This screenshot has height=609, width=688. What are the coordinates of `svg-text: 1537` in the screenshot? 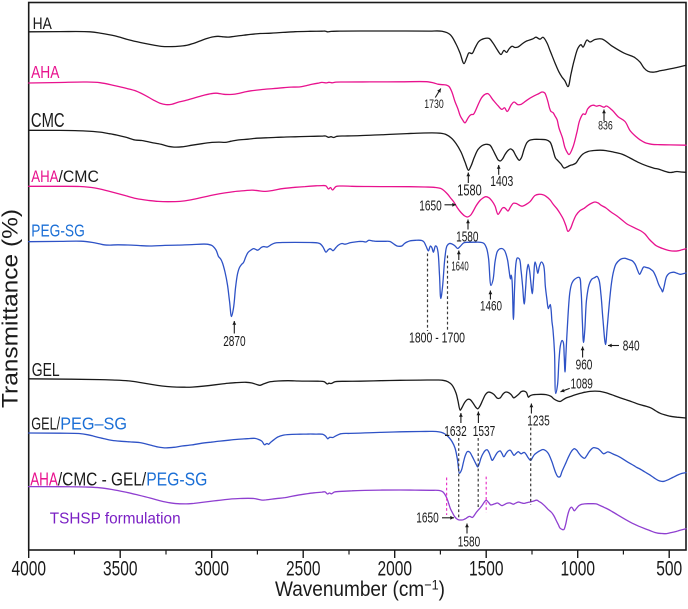 It's located at (484, 432).